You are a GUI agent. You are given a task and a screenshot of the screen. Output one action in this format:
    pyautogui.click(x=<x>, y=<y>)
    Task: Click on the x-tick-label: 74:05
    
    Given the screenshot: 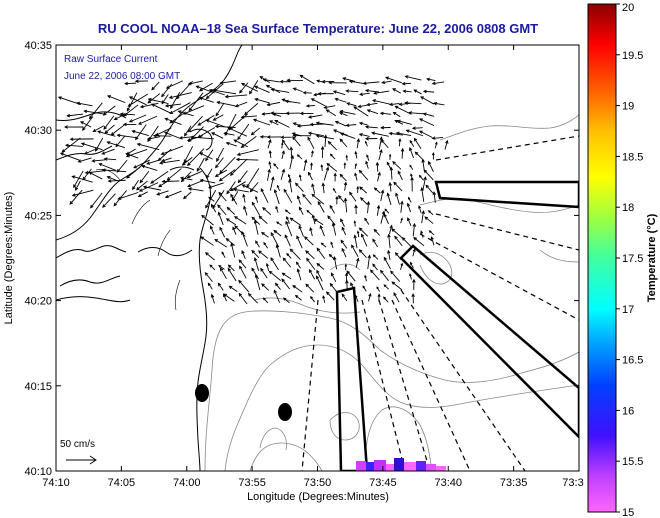 What is the action you would take?
    pyautogui.click(x=122, y=483)
    